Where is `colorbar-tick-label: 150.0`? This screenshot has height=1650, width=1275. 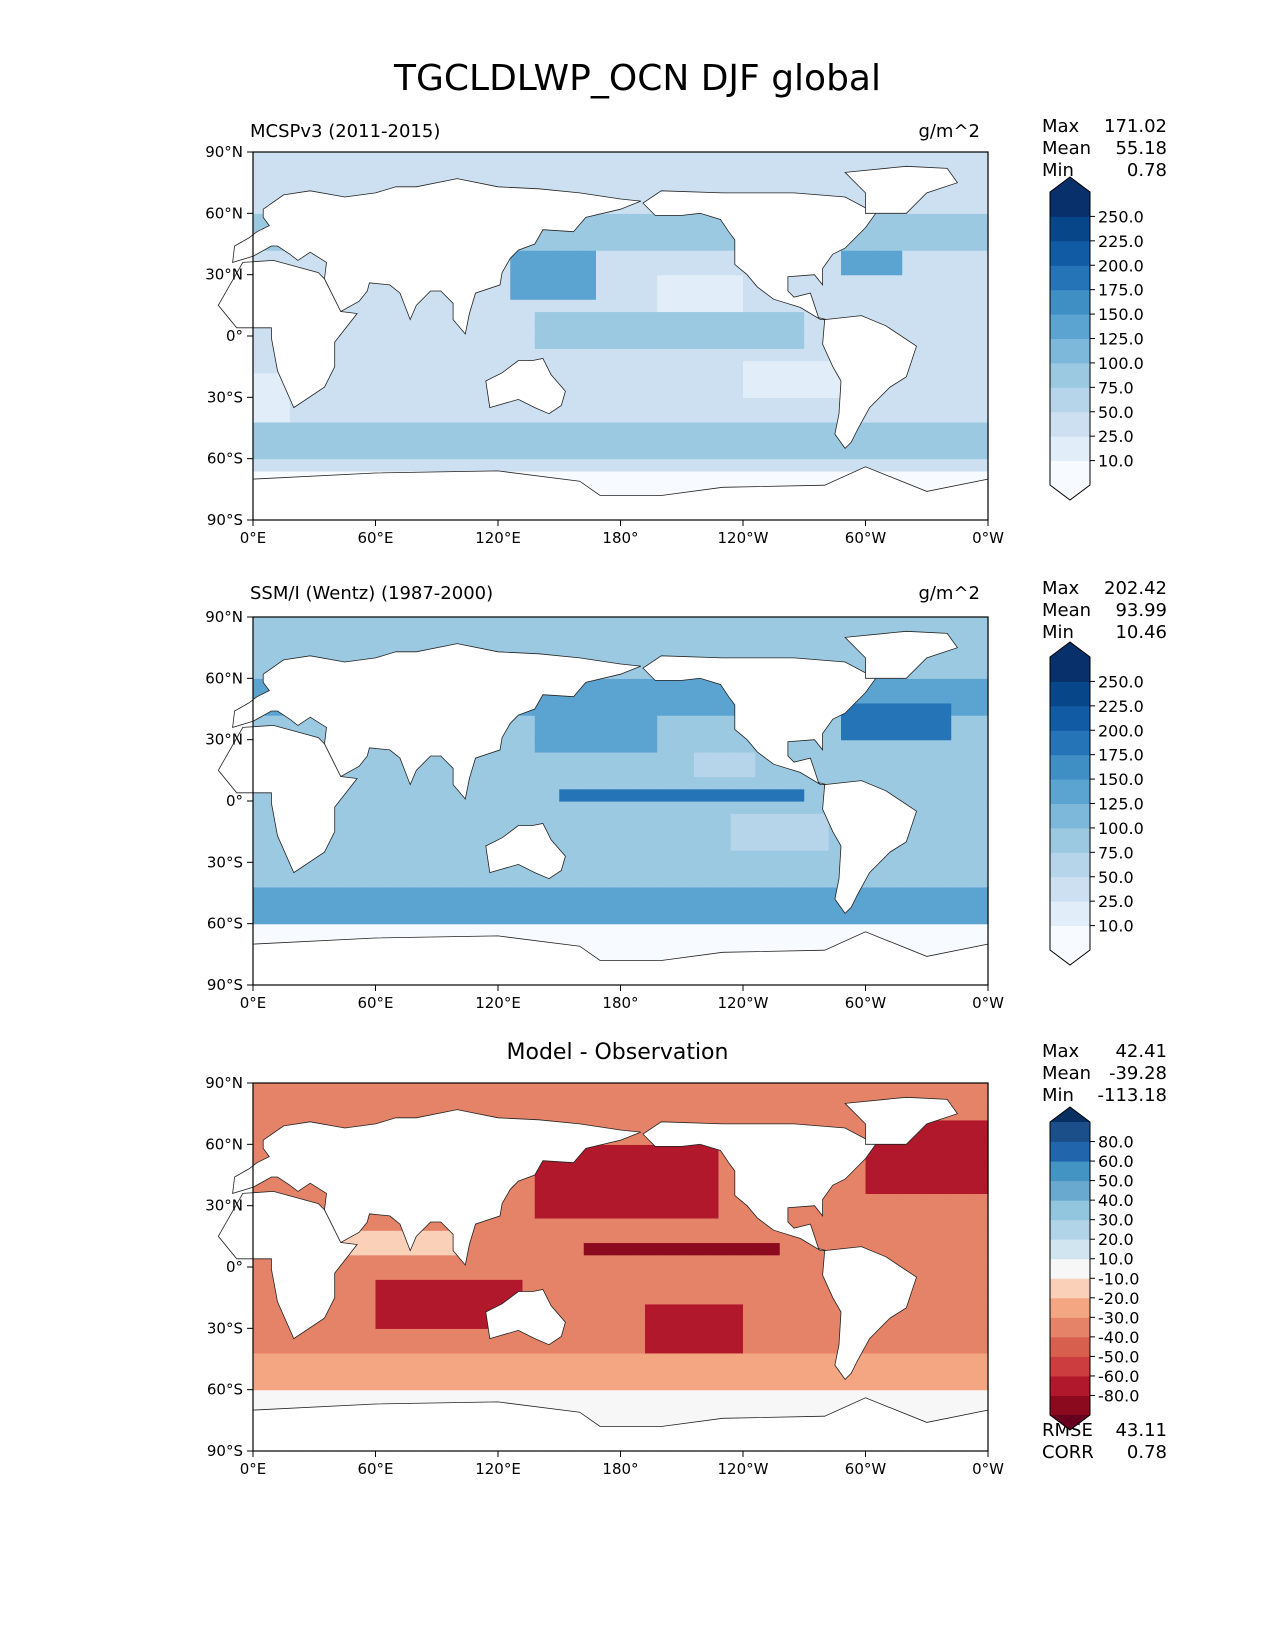
colorbar-tick-label: 150.0 is located at coordinates (1121, 314).